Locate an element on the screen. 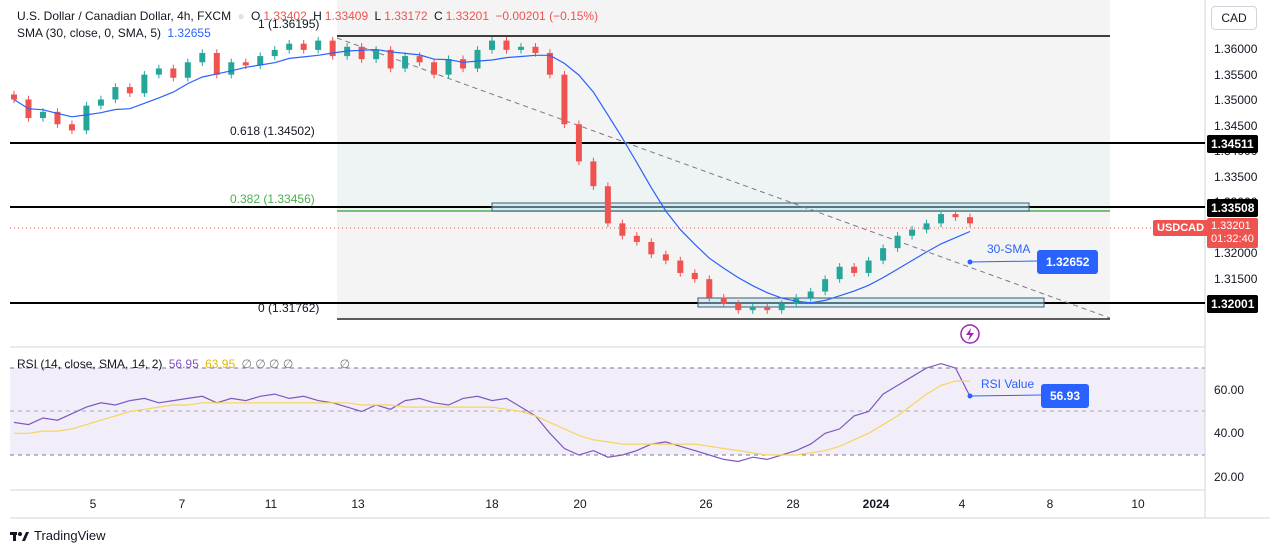  brand-name: TradingView is located at coordinates (70, 535).